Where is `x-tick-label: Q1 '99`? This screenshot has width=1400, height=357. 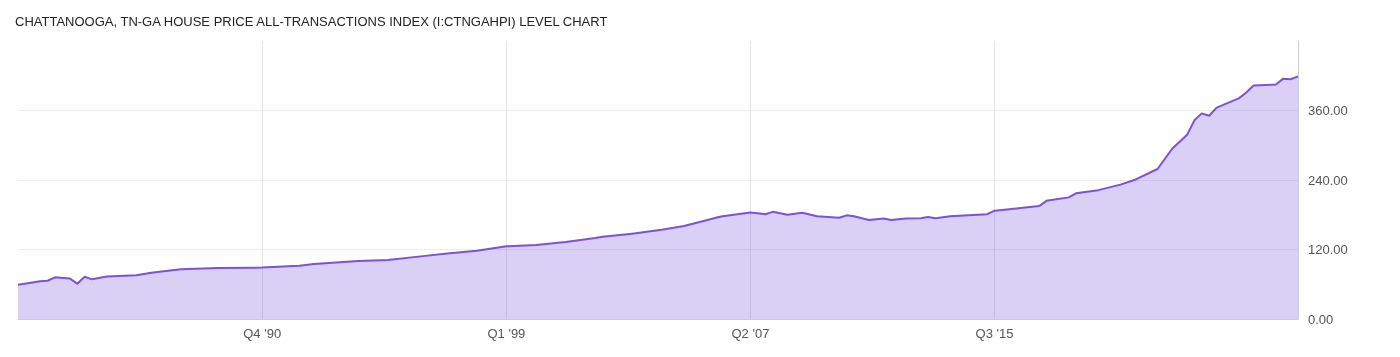
x-tick-label: Q1 '99 is located at coordinates (506, 333).